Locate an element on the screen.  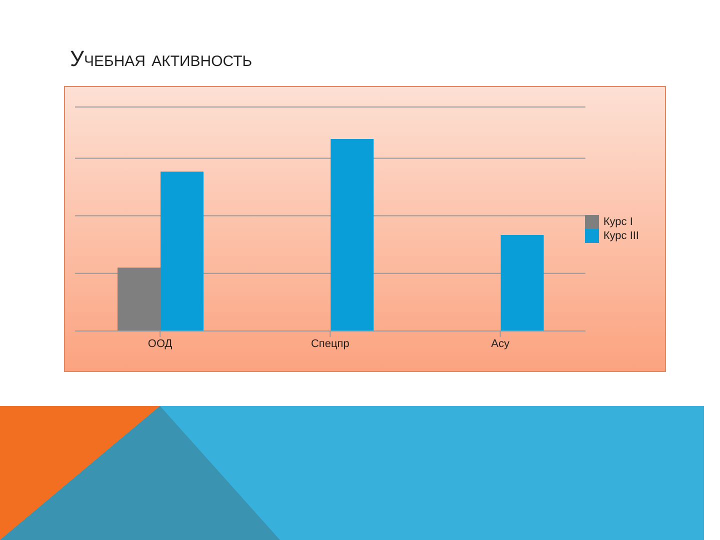
legend-label: Курс III is located at coordinates (621, 236).